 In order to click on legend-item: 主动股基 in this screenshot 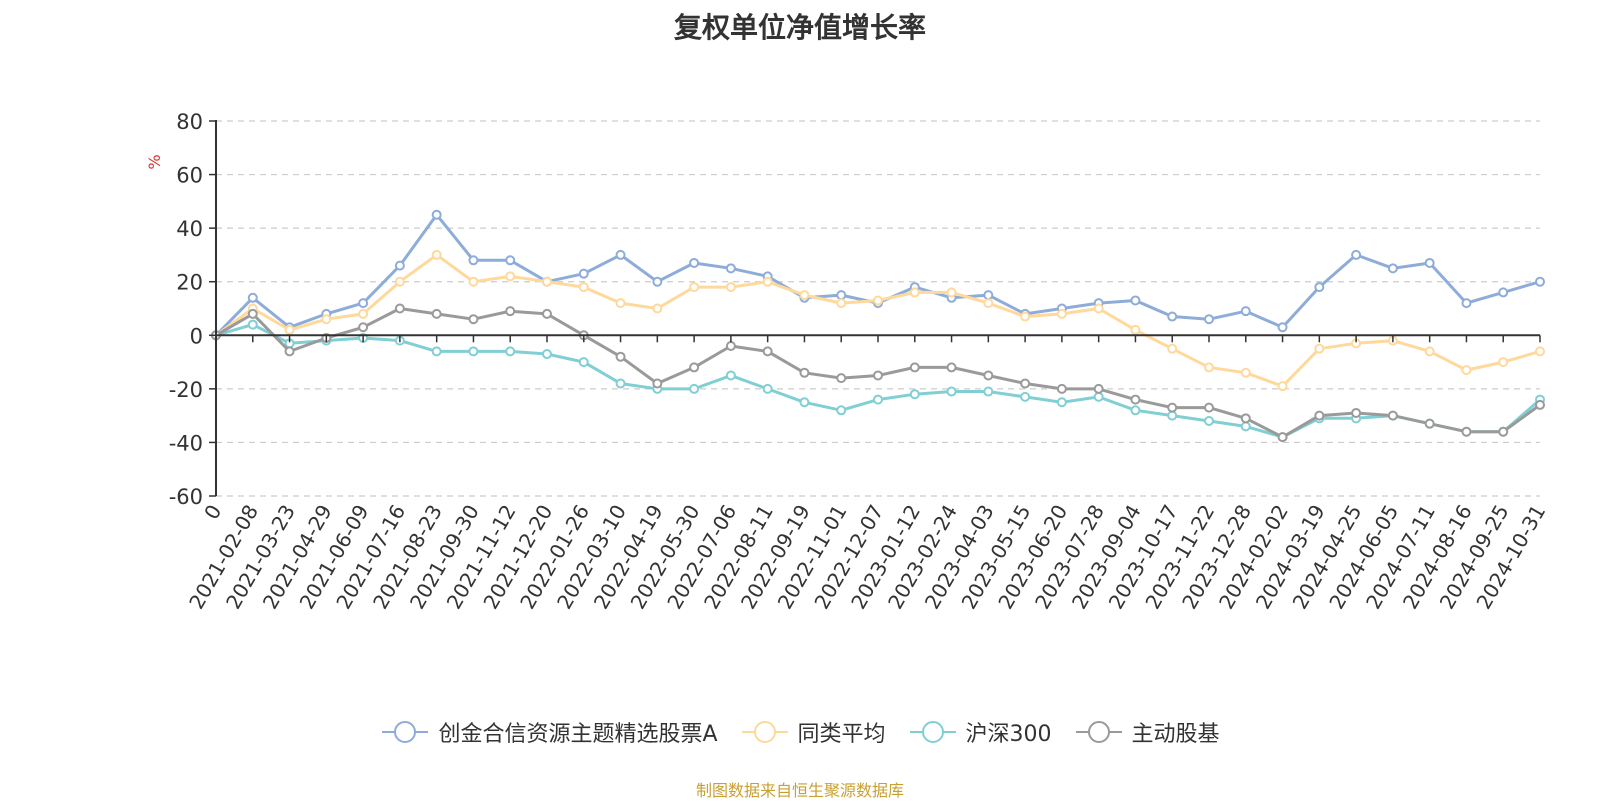, I will do `click(1147, 732)`.